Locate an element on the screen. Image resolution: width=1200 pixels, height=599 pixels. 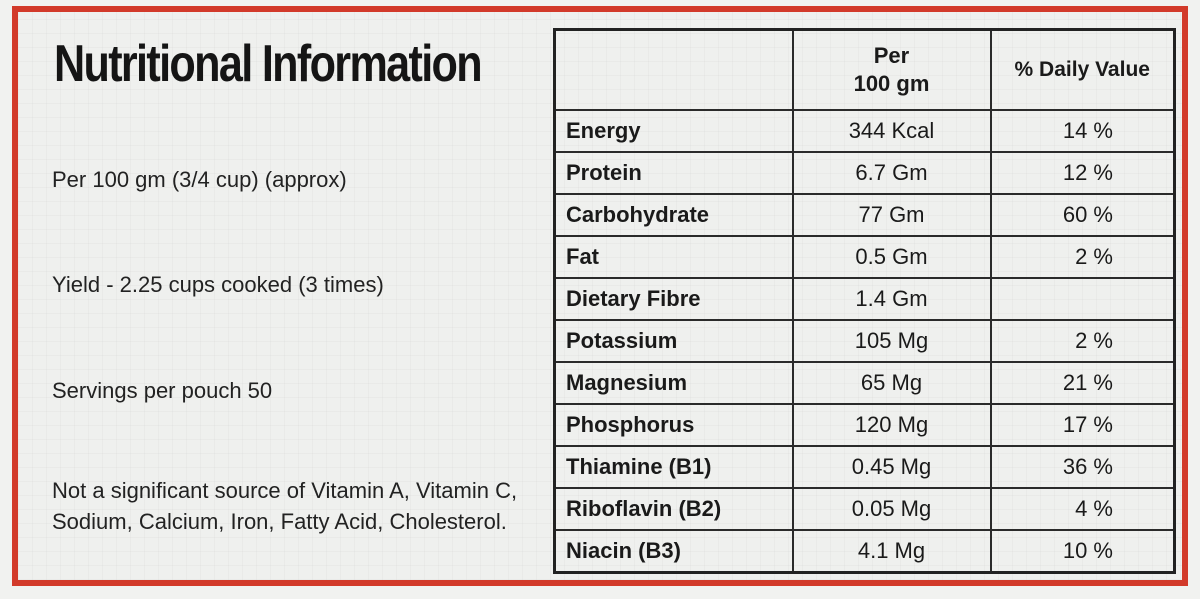
table-row: Riboflavin (B2) 0.05 Mg 4 % is located at coordinates (864, 509).